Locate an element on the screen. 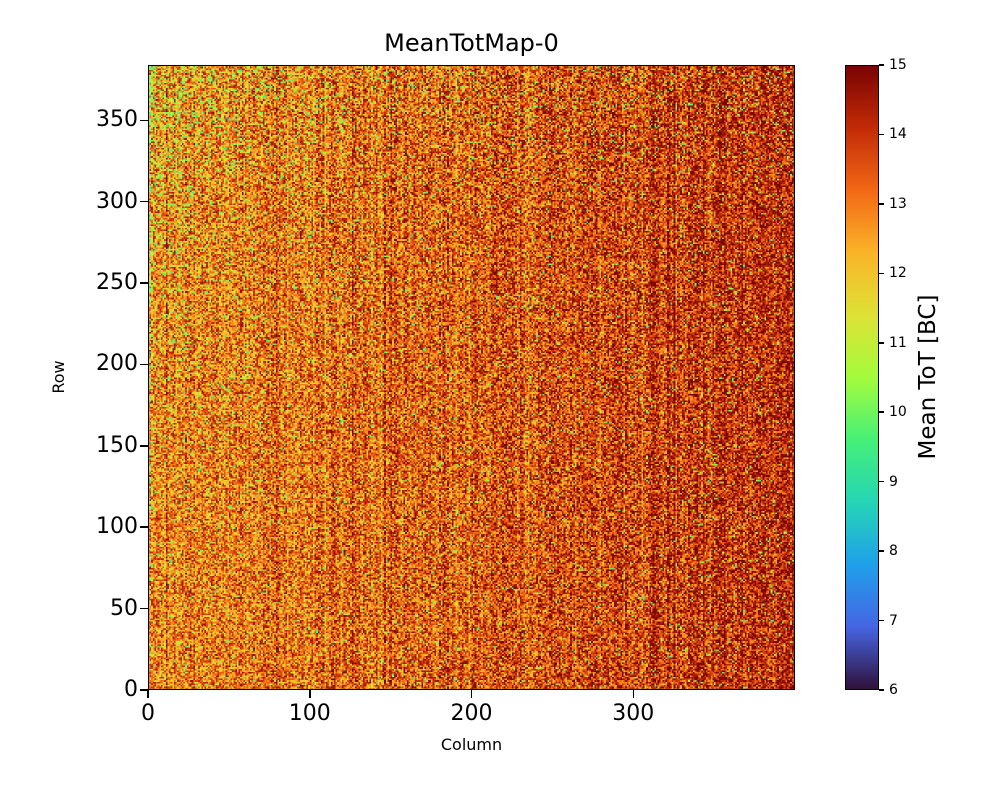  x-tick-label: 300 is located at coordinates (633, 713).